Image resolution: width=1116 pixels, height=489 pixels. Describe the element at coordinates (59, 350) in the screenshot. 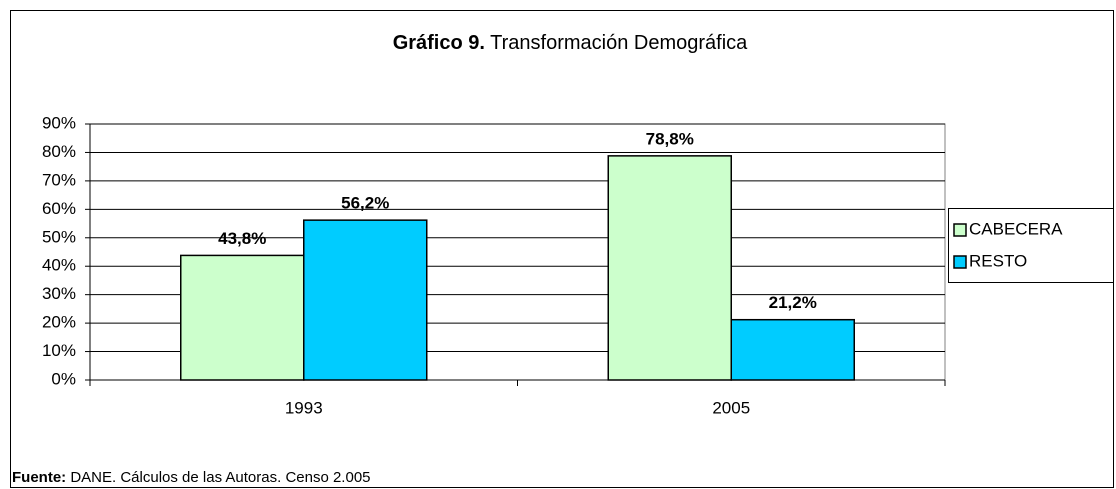

I see `y-tick-label: 10%` at that location.